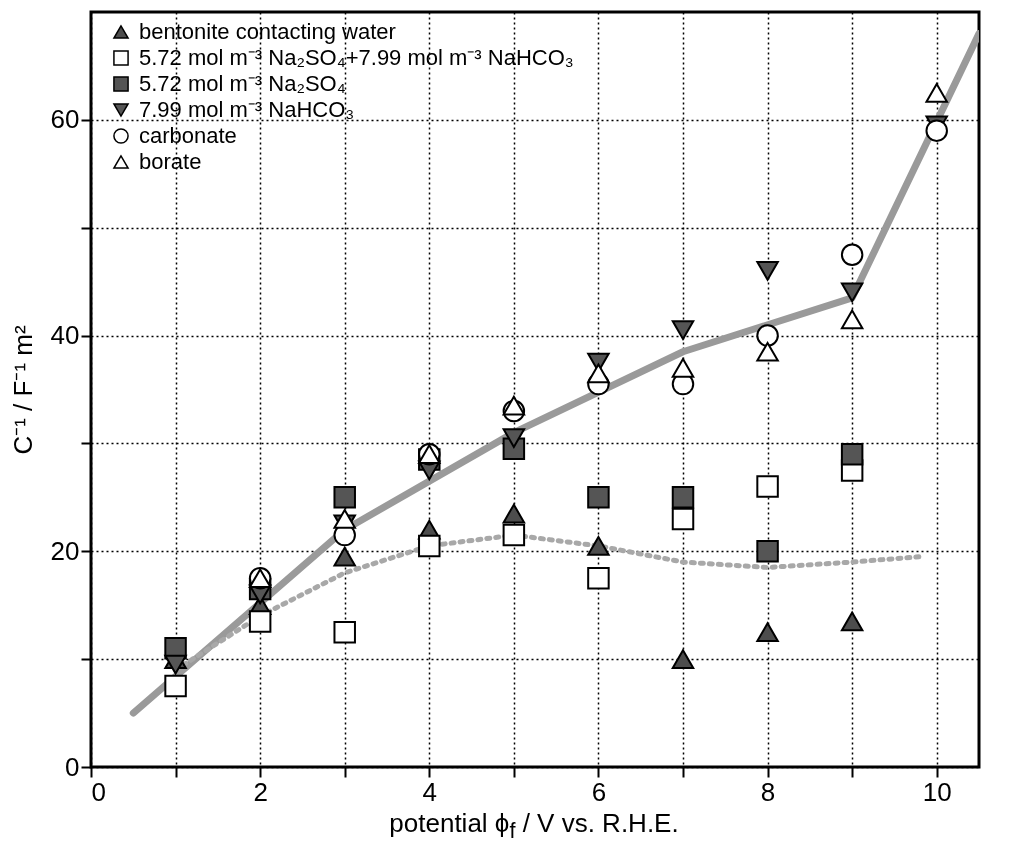 This screenshot has width=1031, height=853. I want to click on legend-label: carbonate, so click(188, 135).